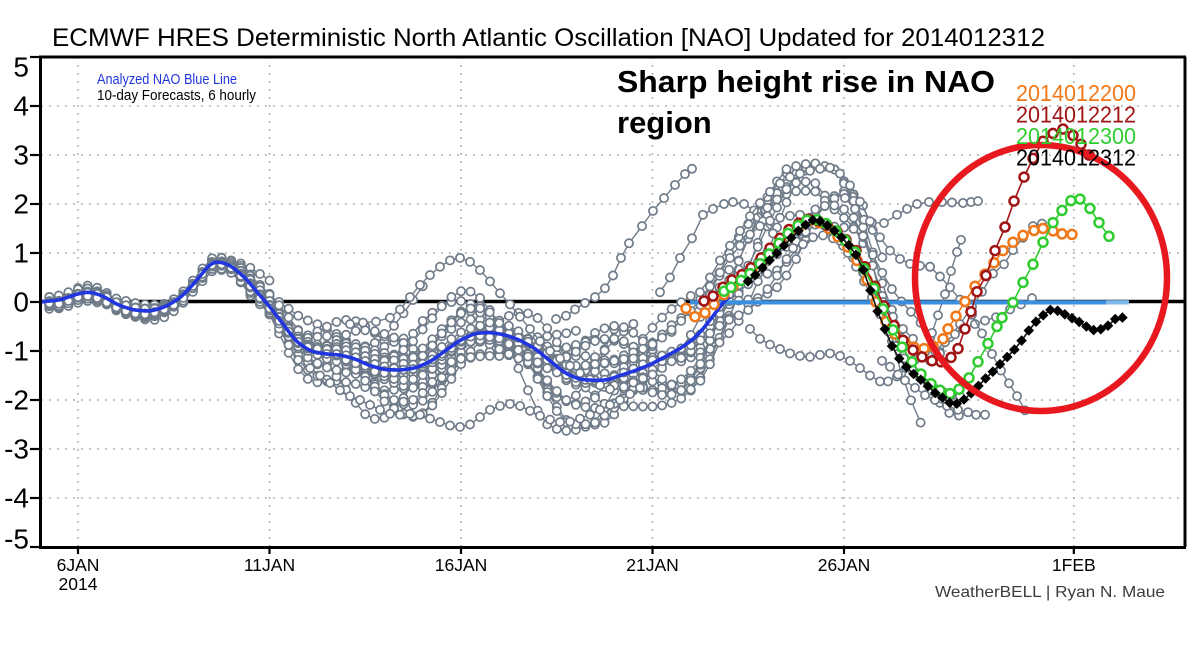  Describe the element at coordinates (806, 81) in the screenshot. I see `svg-text: Sharp height rise in NAO` at that location.